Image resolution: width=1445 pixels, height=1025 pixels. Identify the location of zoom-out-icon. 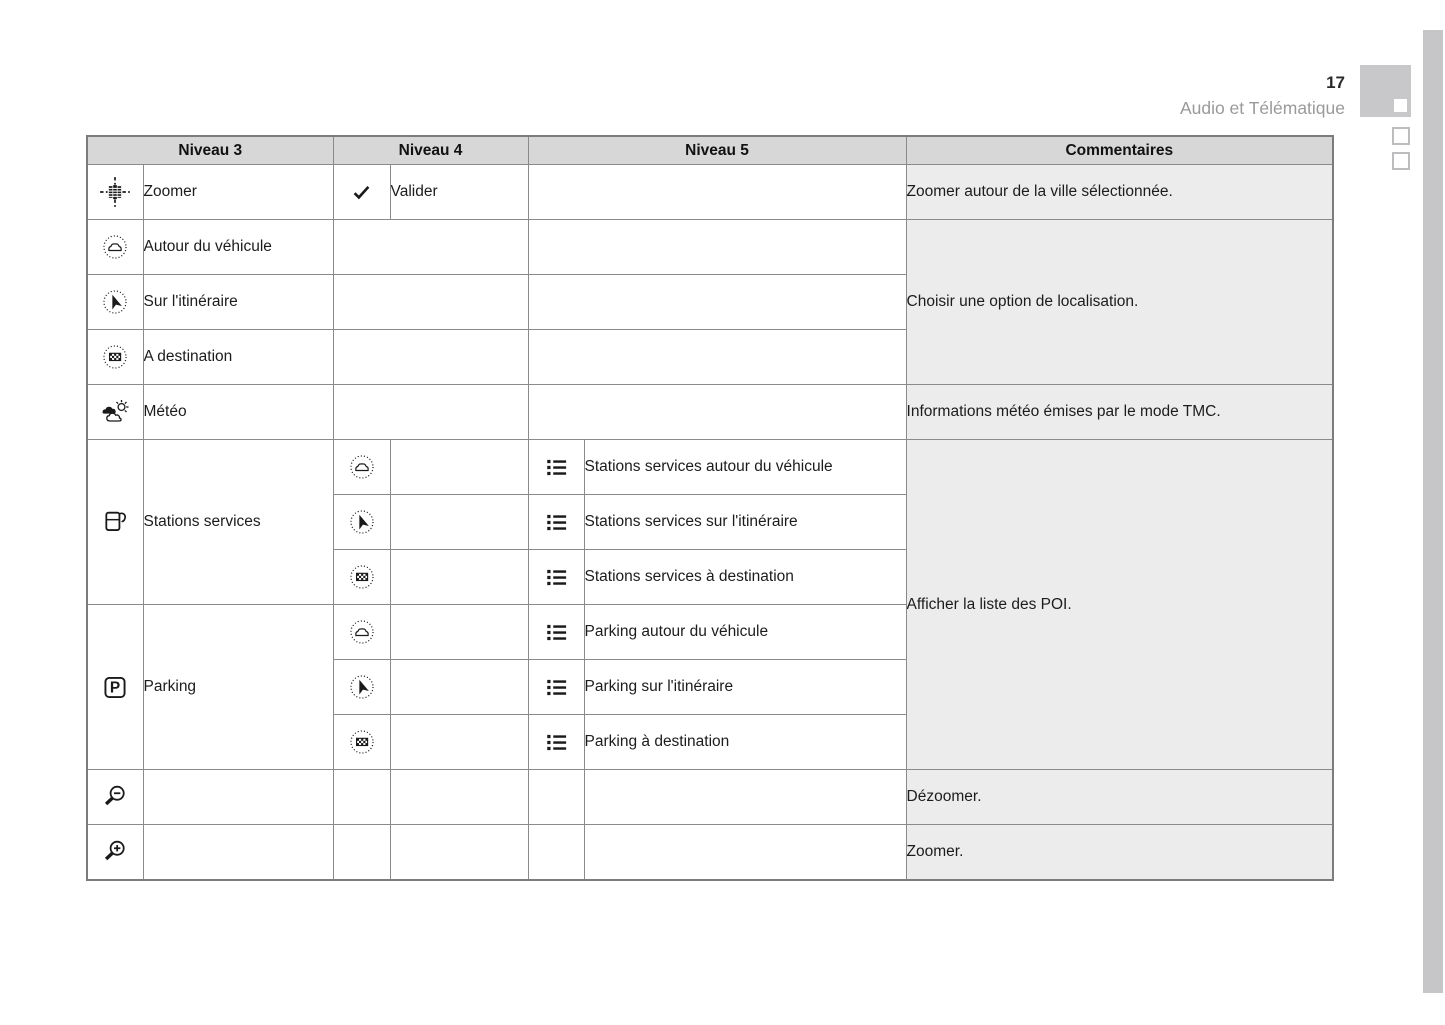
(115, 797).